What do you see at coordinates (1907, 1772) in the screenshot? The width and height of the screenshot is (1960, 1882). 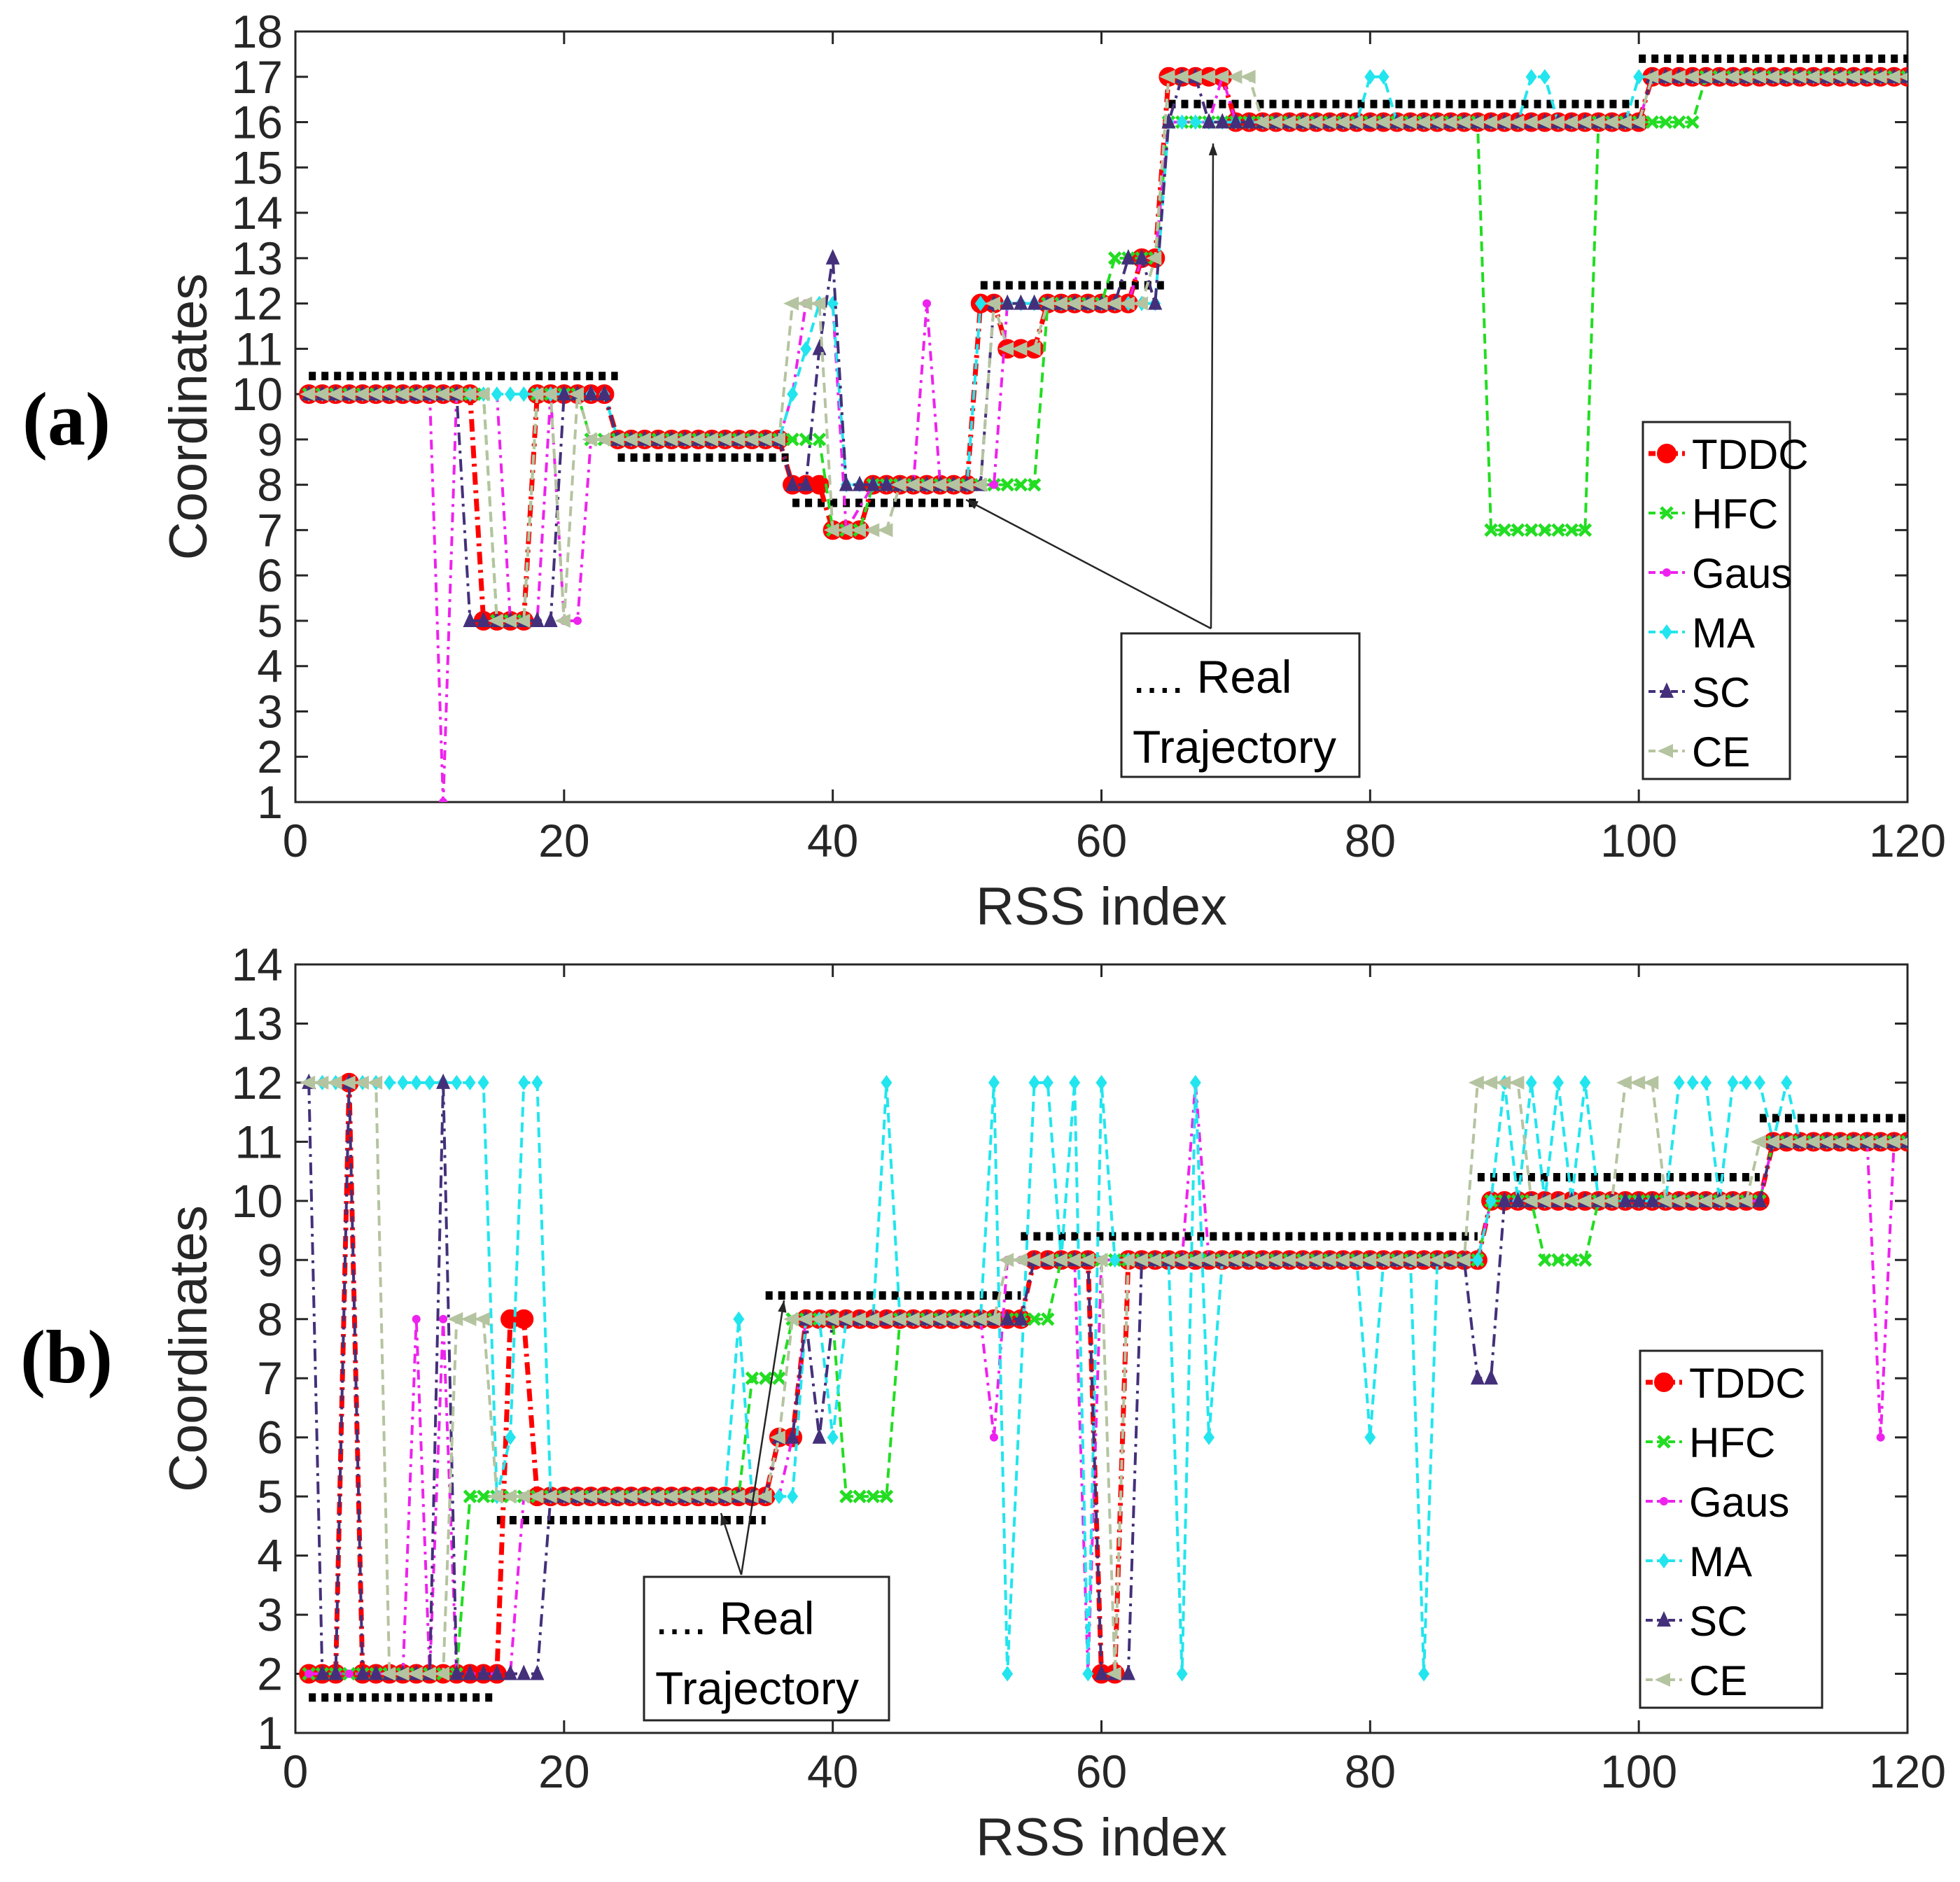 I see `x-tick-label: 120` at bounding box center [1907, 1772].